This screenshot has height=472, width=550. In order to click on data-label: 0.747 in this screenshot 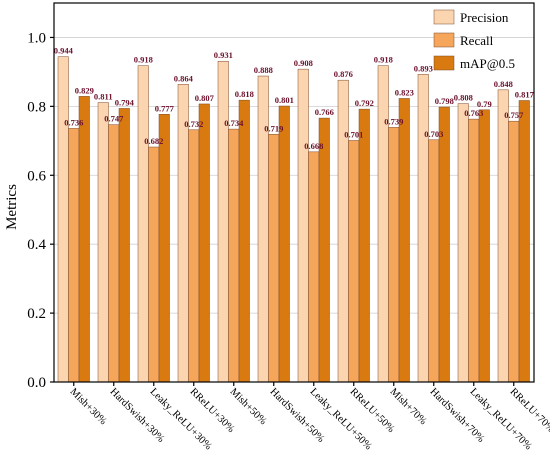, I will do `click(114, 119)`.